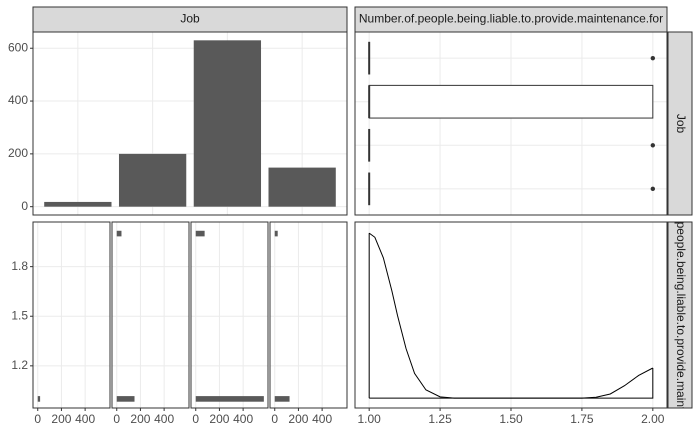 This screenshot has height=432, width=700. I want to click on x-tick-label: 1.25, so click(440, 419).